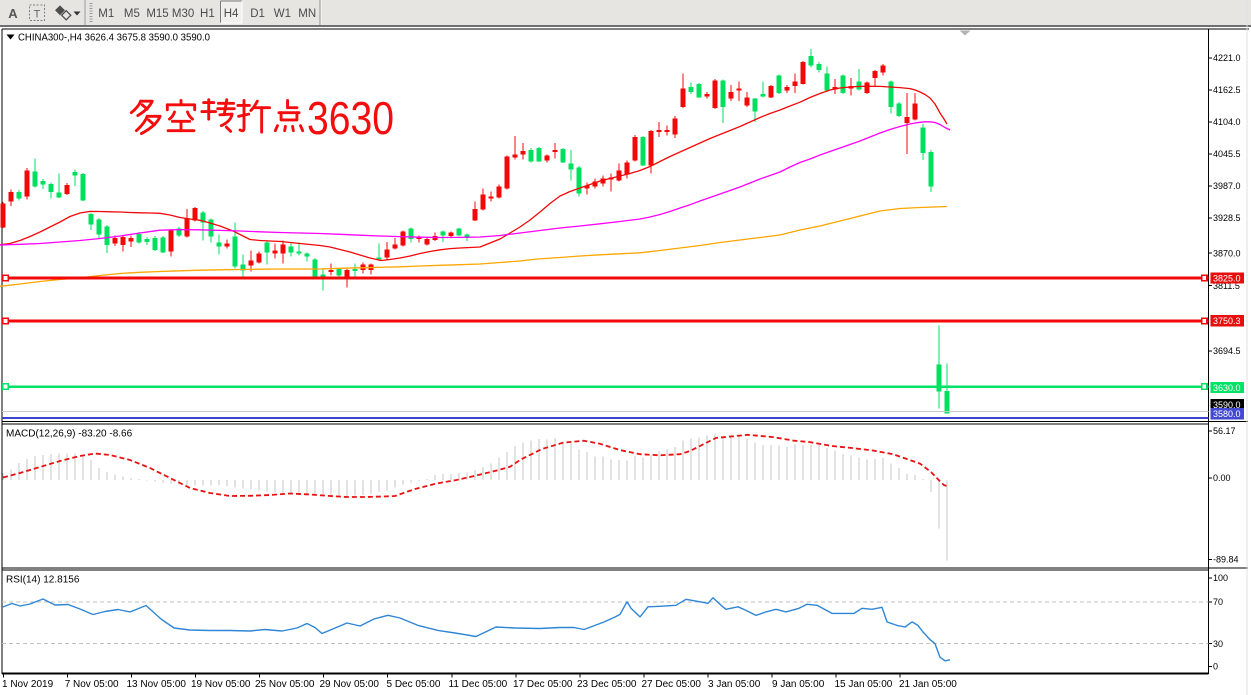  What do you see at coordinates (207, 14) in the screenshot?
I see `svg-text: H1` at bounding box center [207, 14].